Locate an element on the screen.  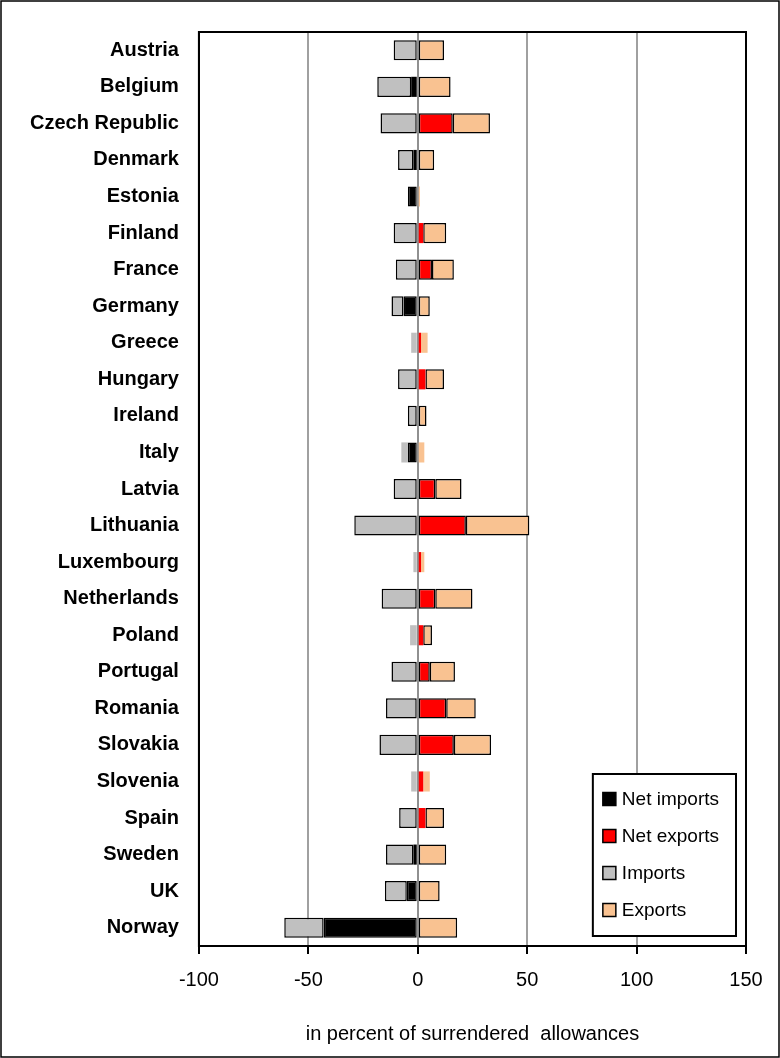
x-tick-label: 50 is located at coordinates (527, 978).